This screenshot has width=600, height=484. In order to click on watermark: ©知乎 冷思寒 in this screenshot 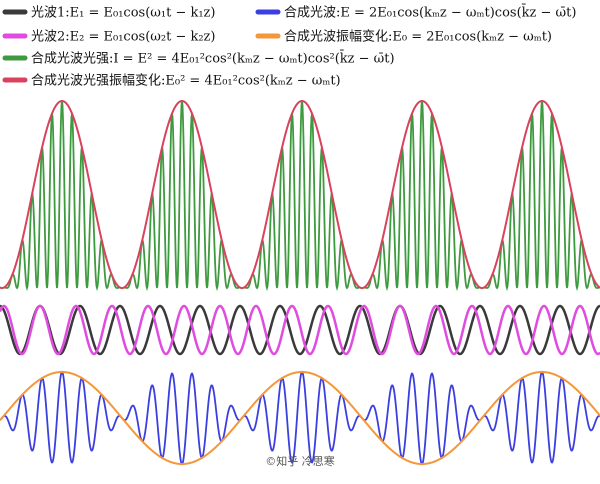, I will do `click(300, 461)`.